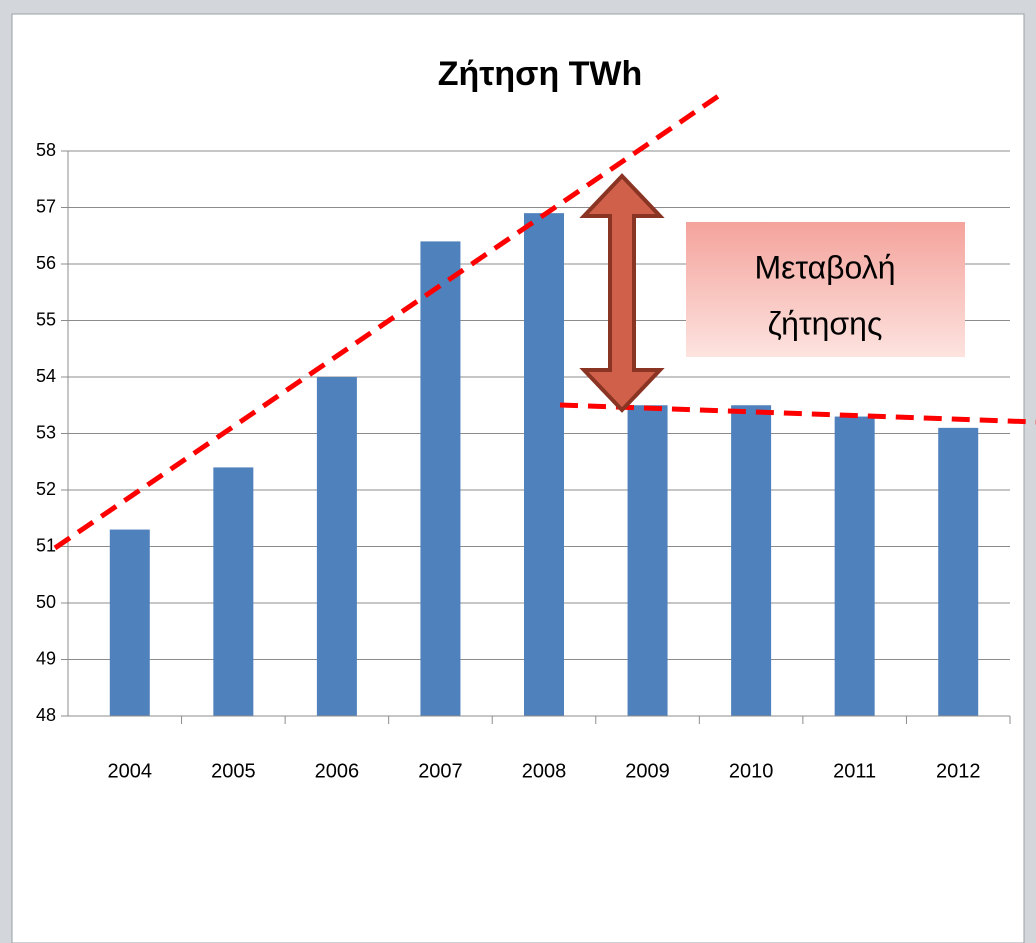  Describe the element at coordinates (46, 658) in the screenshot. I see `y-tick-label: 49` at that location.